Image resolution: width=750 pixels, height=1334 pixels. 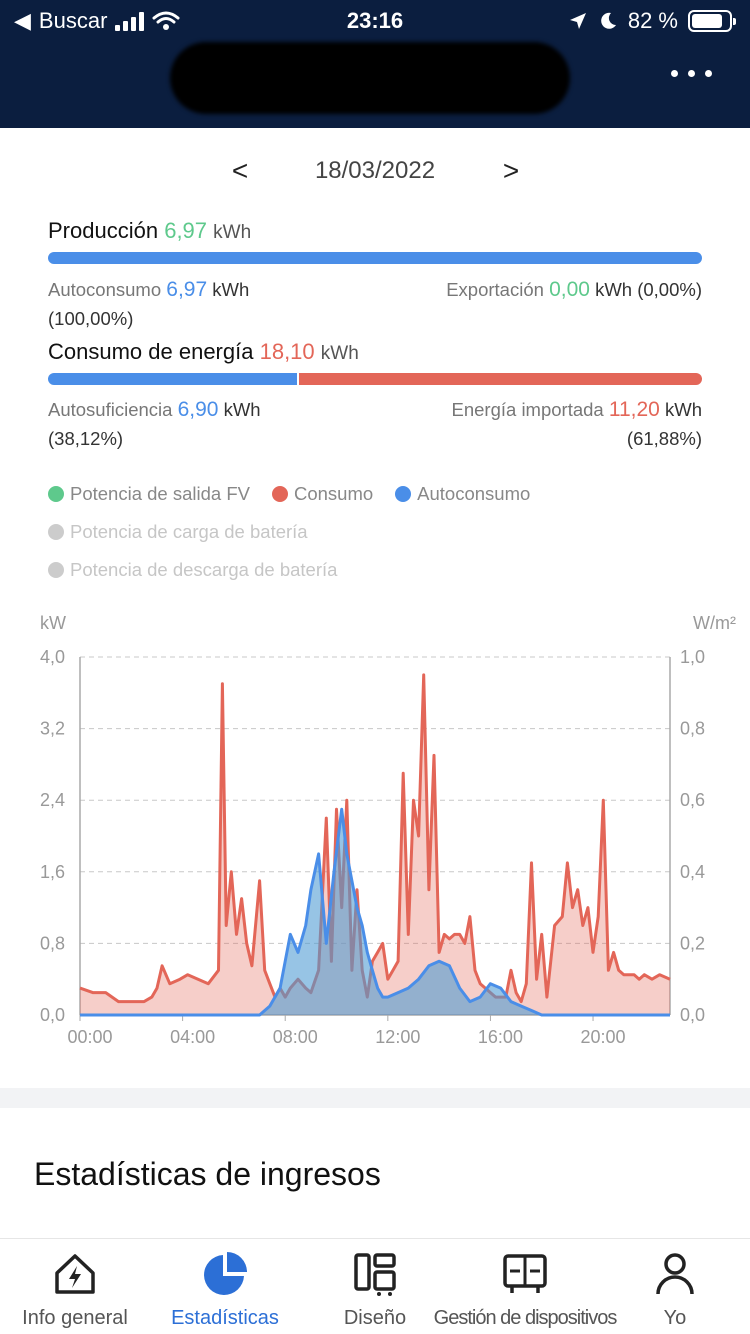 I want to click on tab-estadisticas: Estadísticas, so click(x=225, y=1286).